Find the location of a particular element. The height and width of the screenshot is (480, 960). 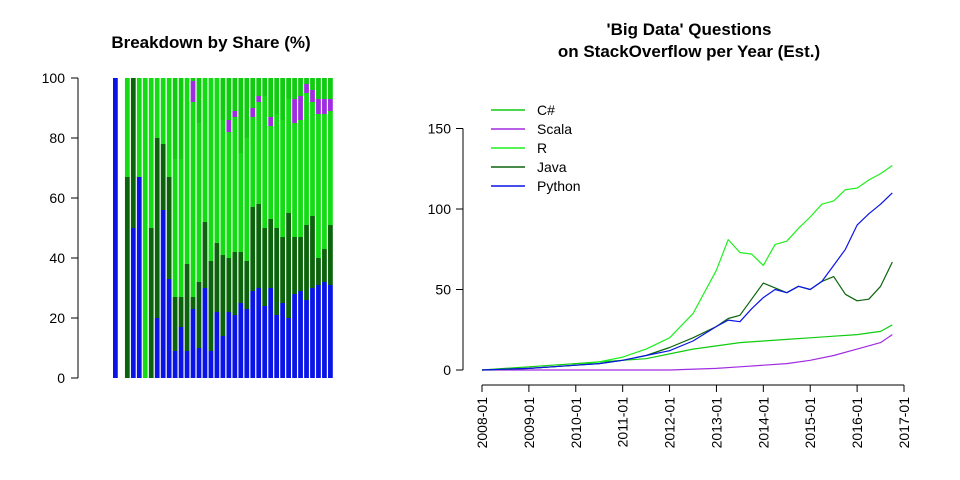

share-y-tick-label: 80 is located at coordinates (57, 138).